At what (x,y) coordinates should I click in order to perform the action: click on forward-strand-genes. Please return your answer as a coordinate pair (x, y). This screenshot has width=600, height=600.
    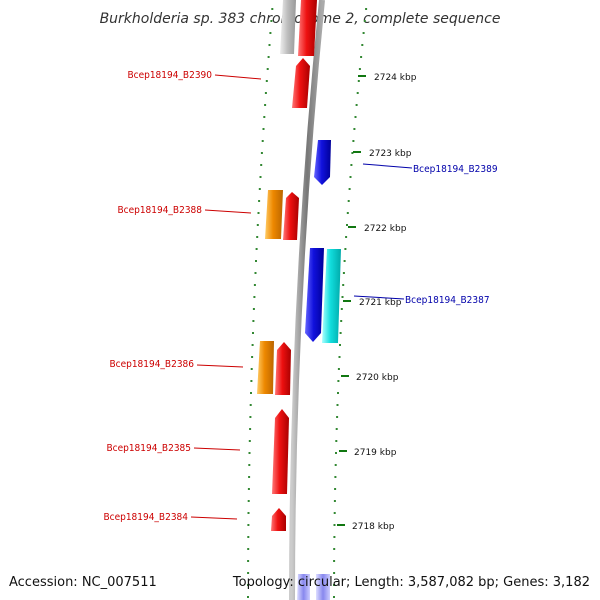
    Looking at the image, I should click on (287, 265).